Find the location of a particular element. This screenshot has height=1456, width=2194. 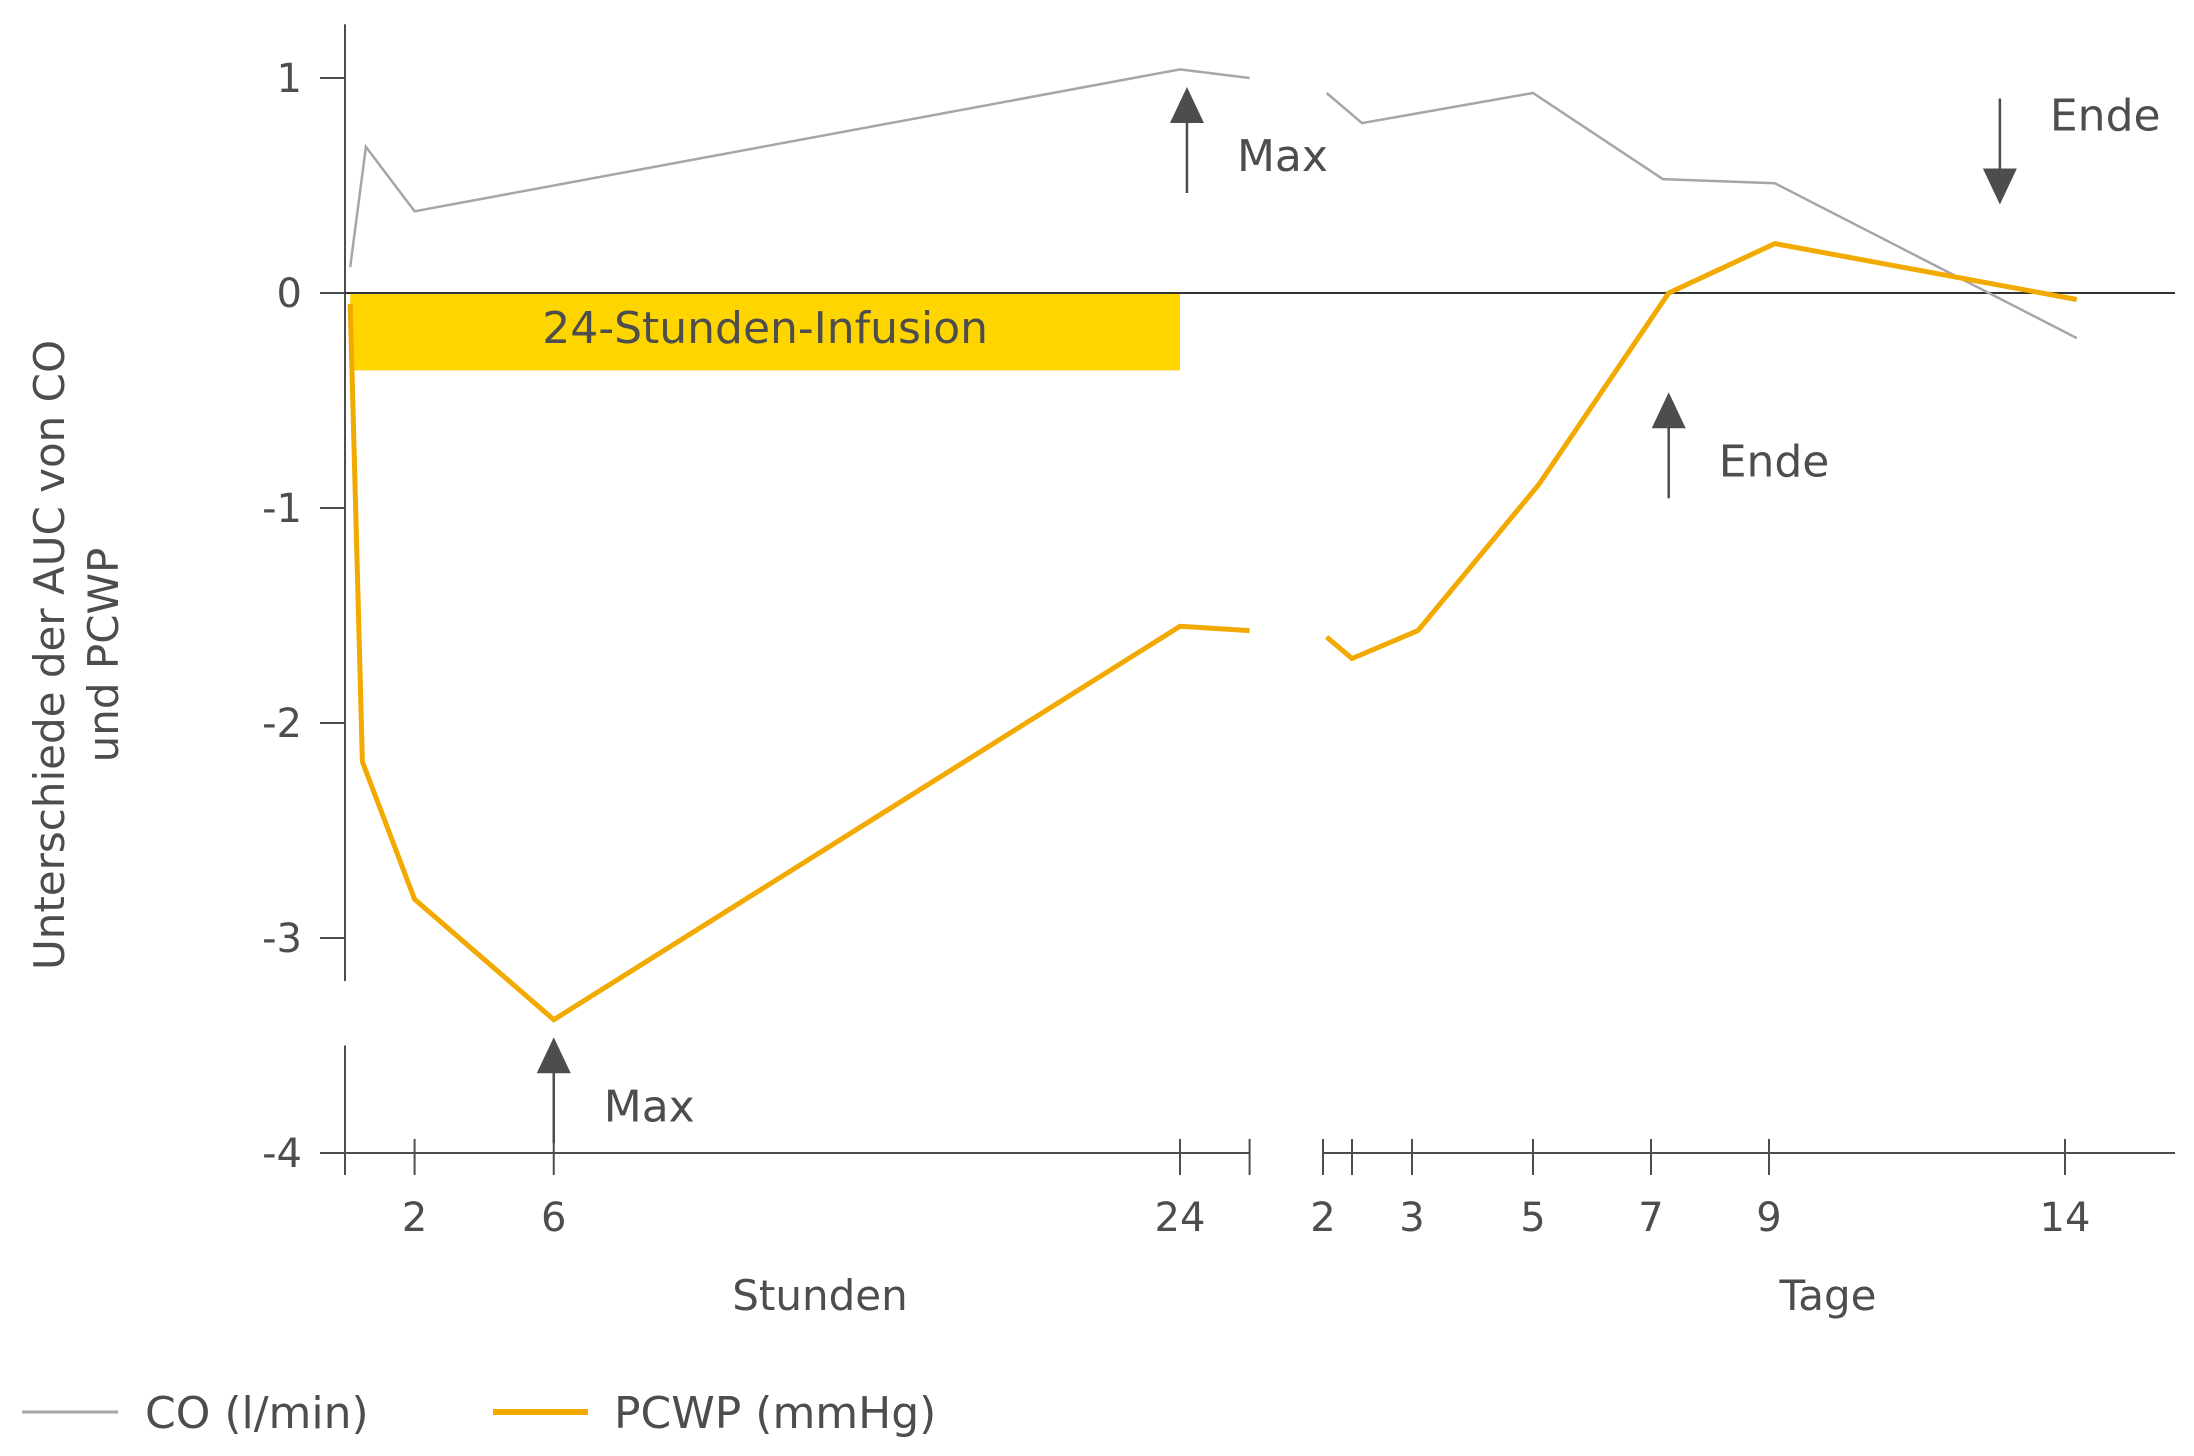

legend-label-pcwp: PCWP (mmHg) is located at coordinates (775, 1413).